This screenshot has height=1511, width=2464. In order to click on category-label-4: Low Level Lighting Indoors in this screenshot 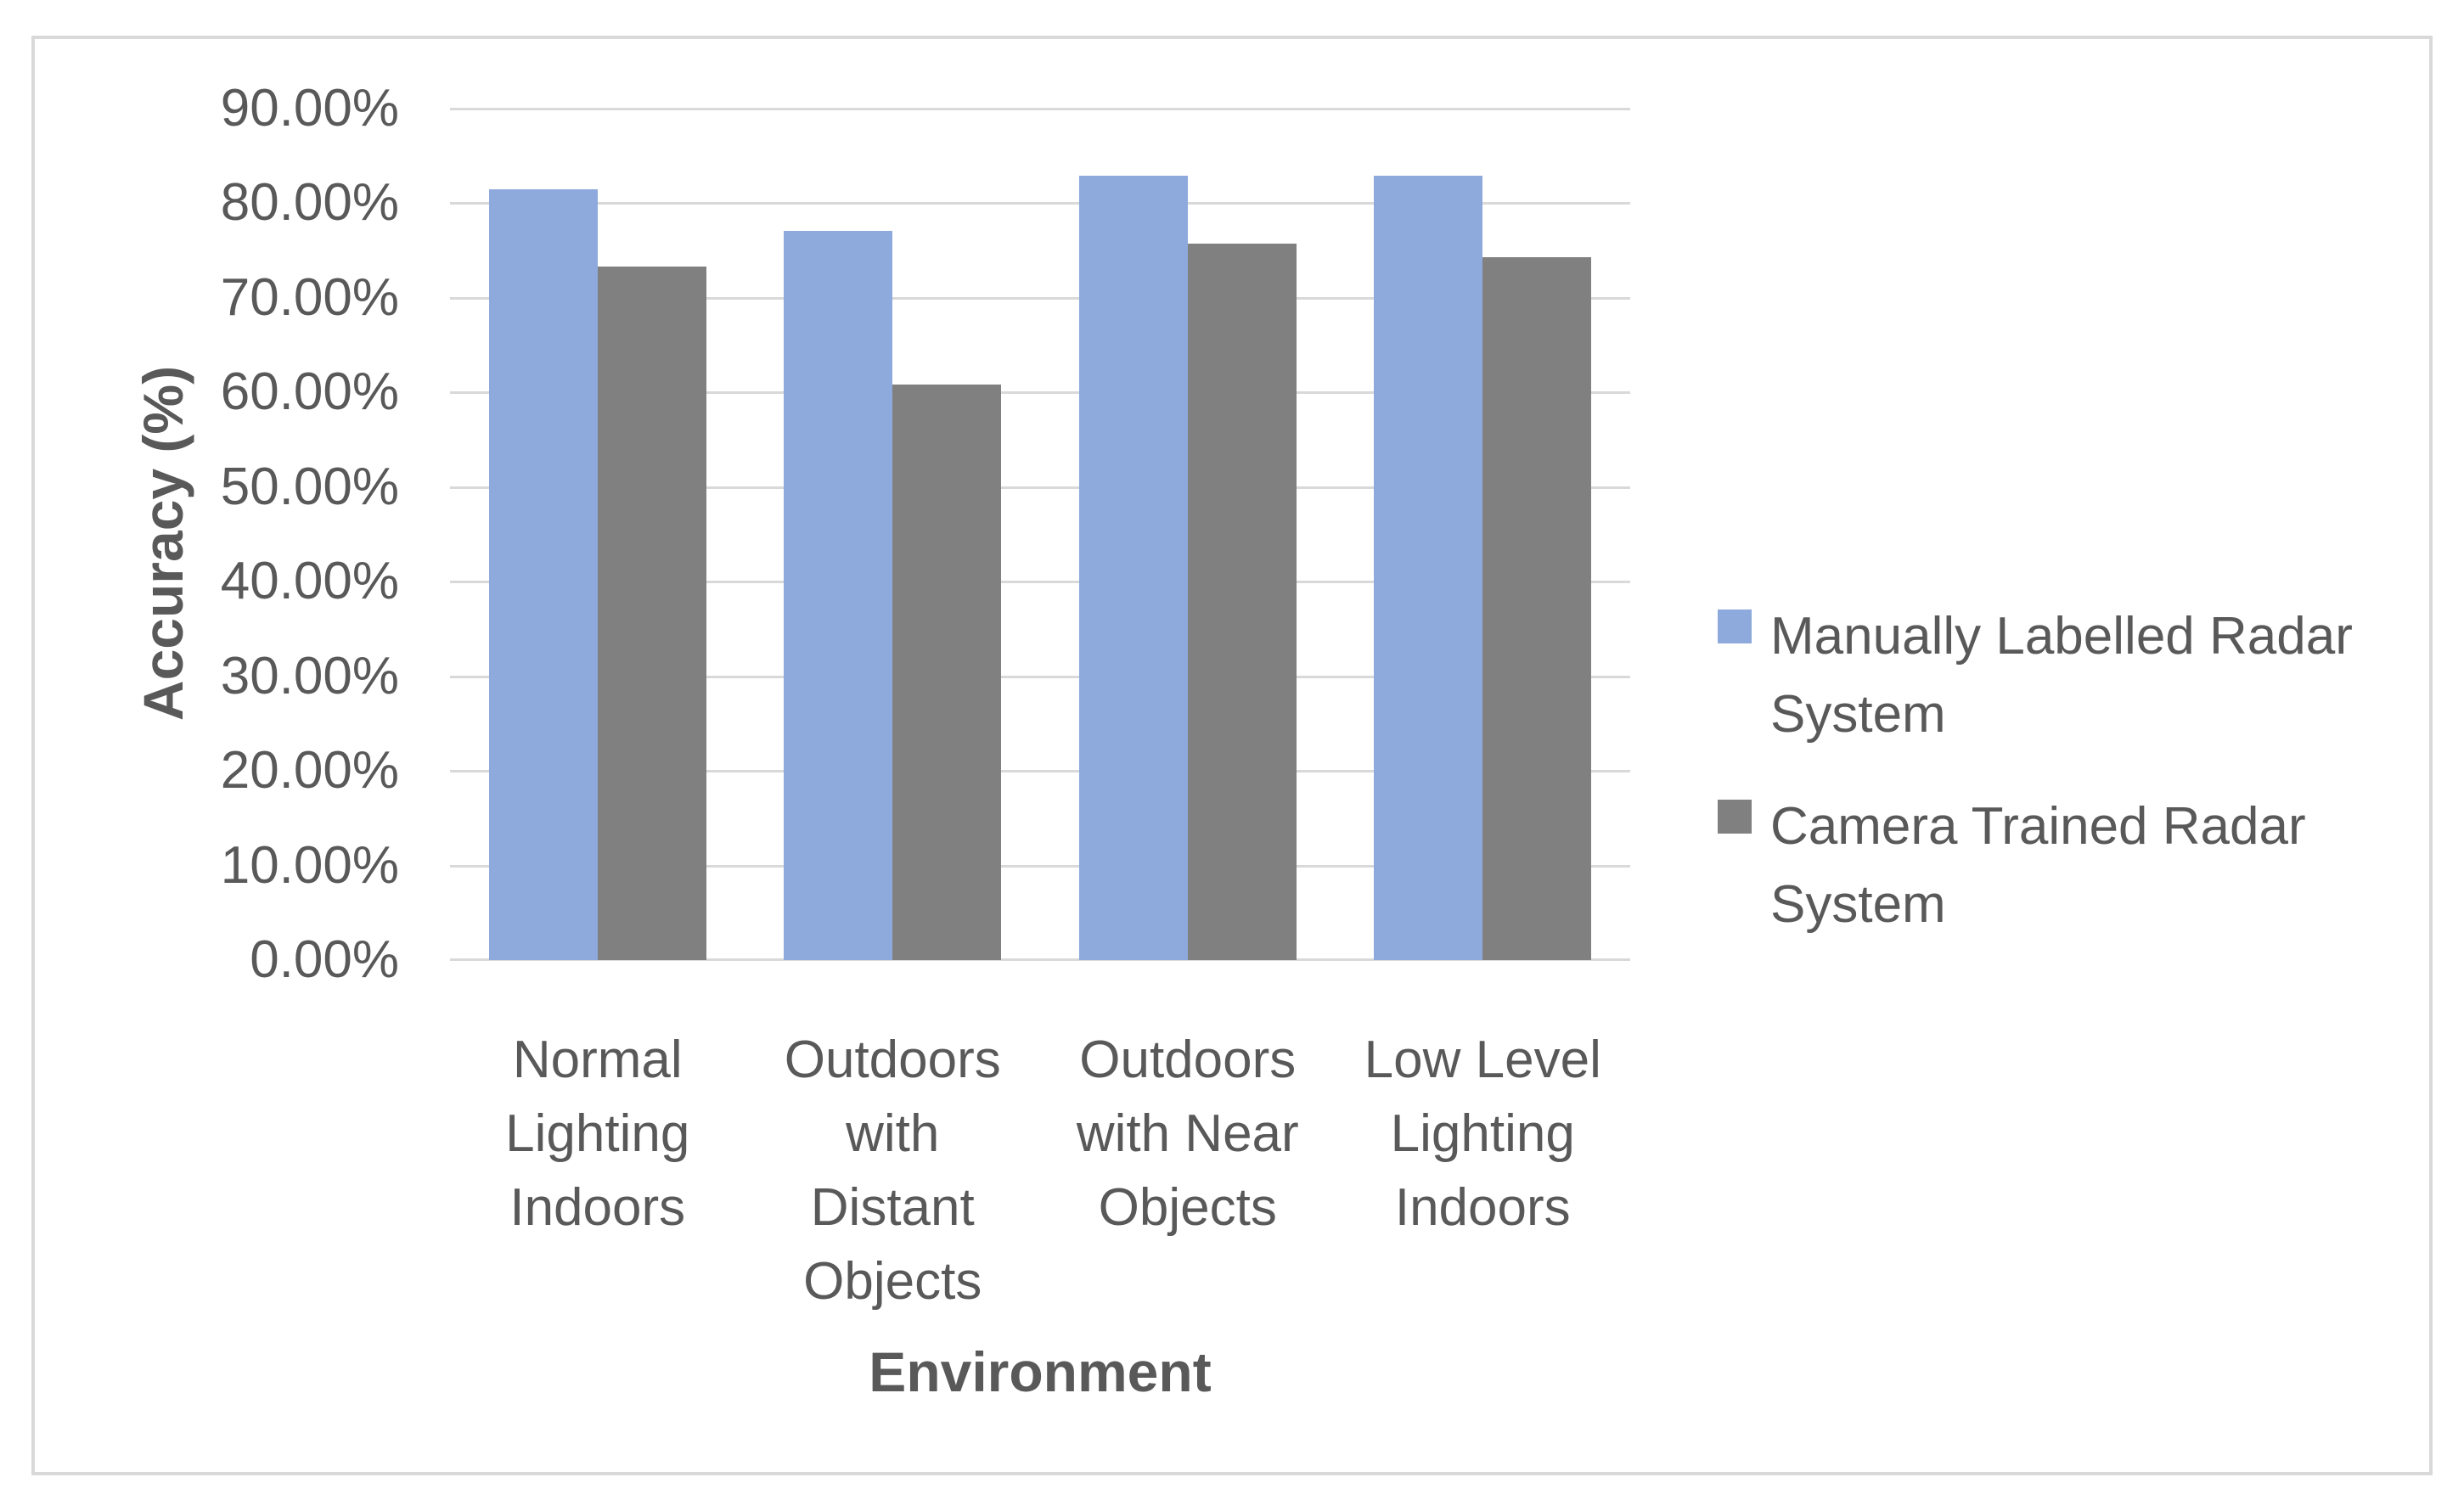, I will do `click(1482, 1134)`.